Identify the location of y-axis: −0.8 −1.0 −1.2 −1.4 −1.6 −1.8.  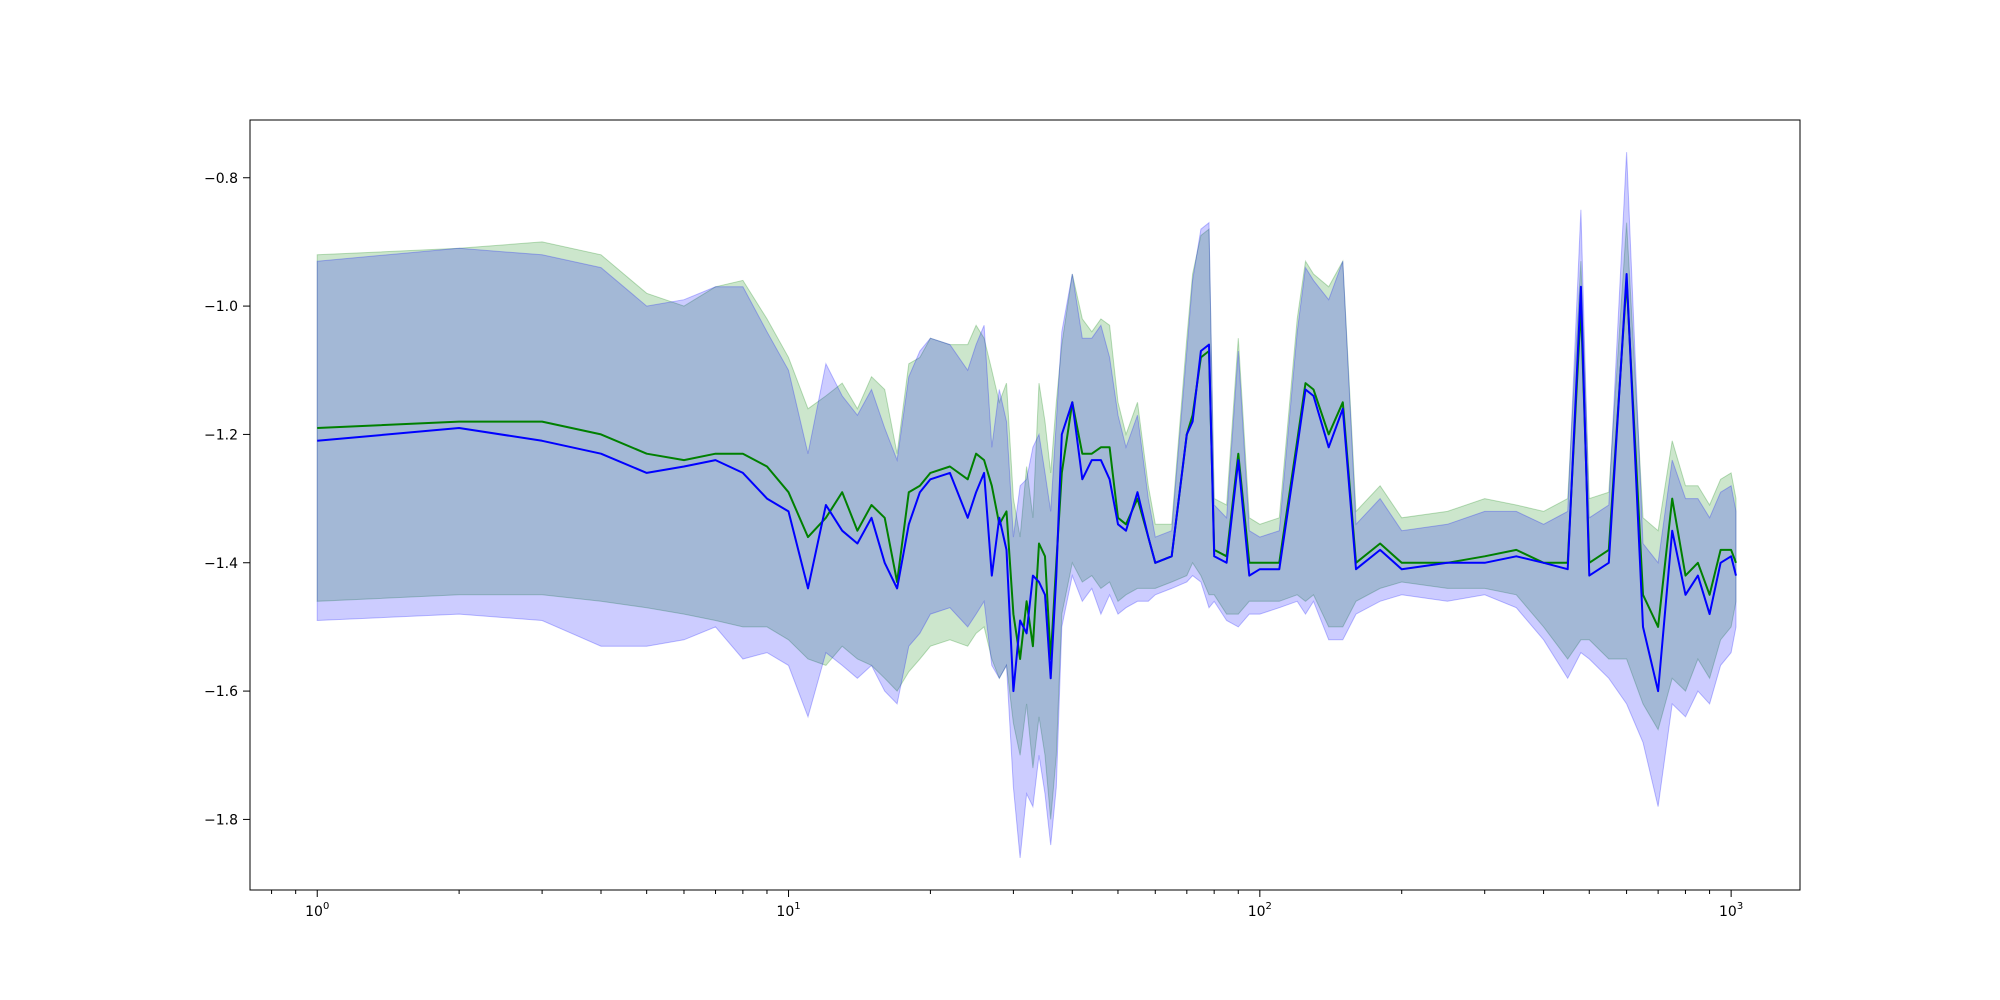
(227, 499).